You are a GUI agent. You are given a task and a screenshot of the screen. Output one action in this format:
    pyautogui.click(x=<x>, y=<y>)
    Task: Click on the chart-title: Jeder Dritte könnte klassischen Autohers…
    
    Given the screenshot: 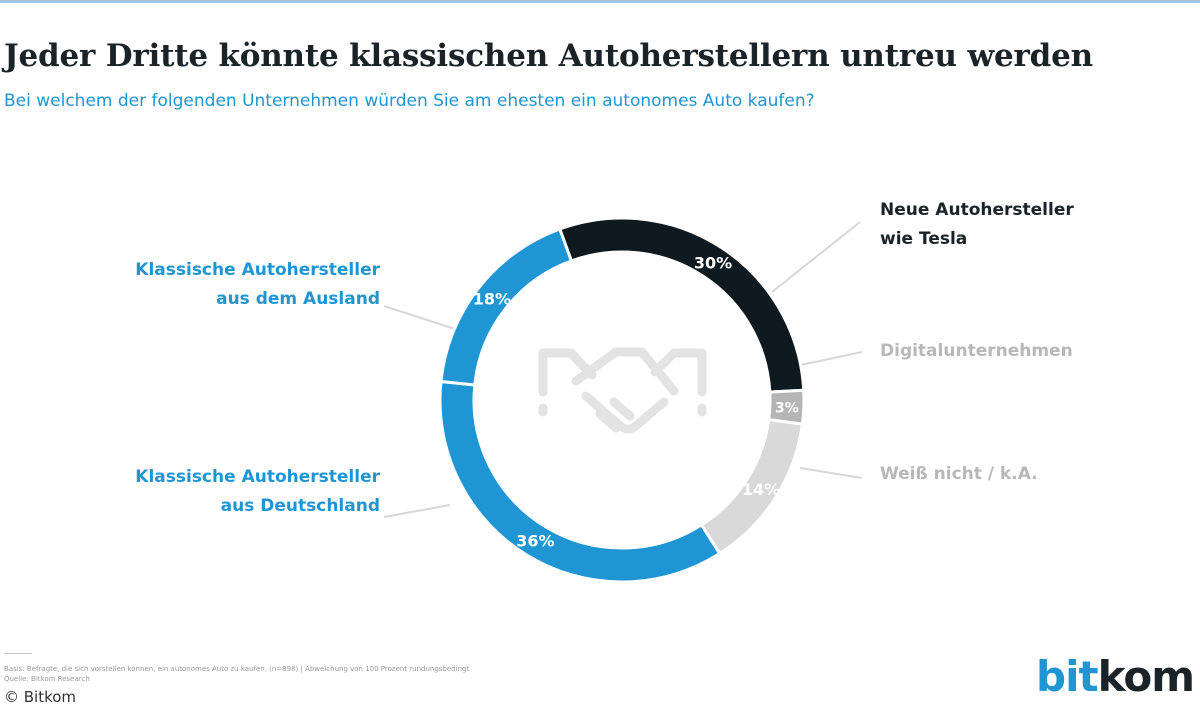 What is the action you would take?
    pyautogui.click(x=548, y=56)
    